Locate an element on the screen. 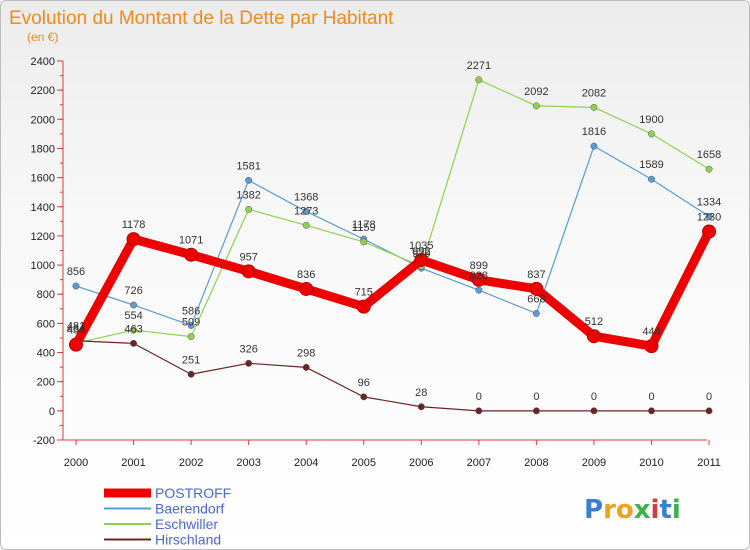  data-label-eschwiller: 992 is located at coordinates (421, 252).